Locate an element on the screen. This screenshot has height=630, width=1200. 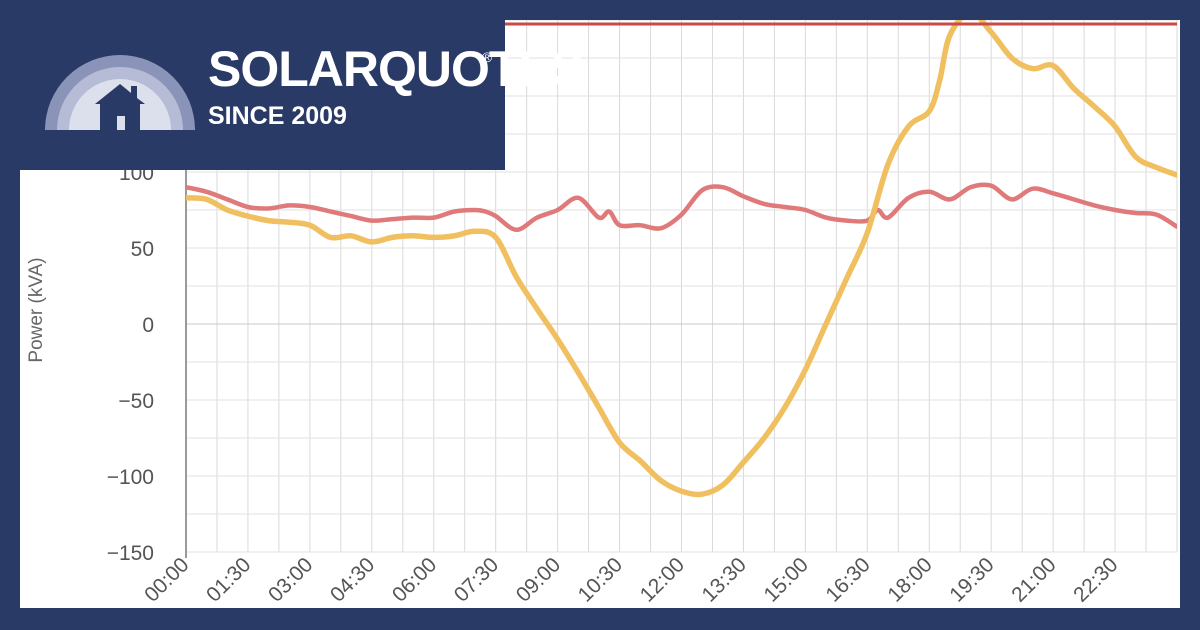
x-tick-label: 10:30 is located at coordinates (600, 579).